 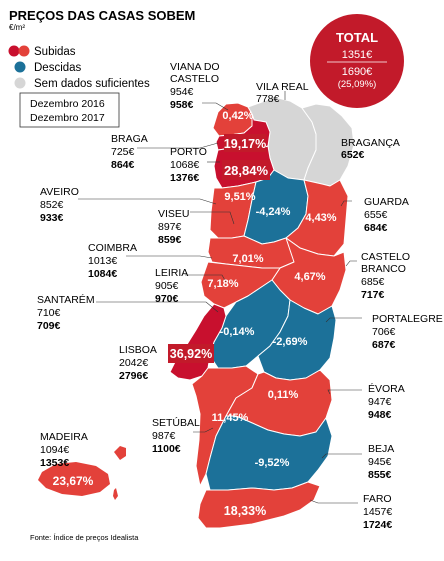 I want to click on pct-viseu: -4,24%, so click(x=273, y=212).